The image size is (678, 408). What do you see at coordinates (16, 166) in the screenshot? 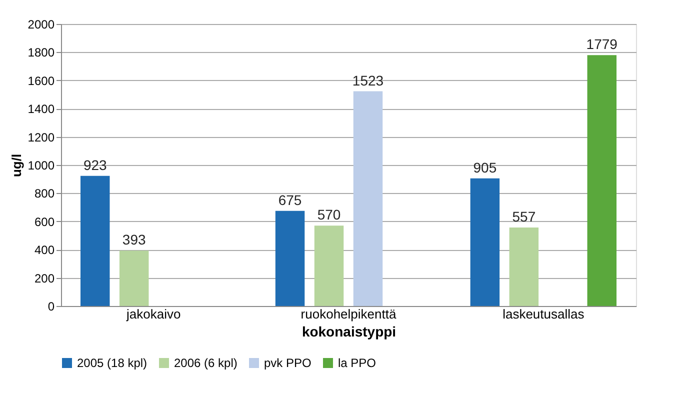
I see `y-axis-title: ug/l` at bounding box center [16, 166].